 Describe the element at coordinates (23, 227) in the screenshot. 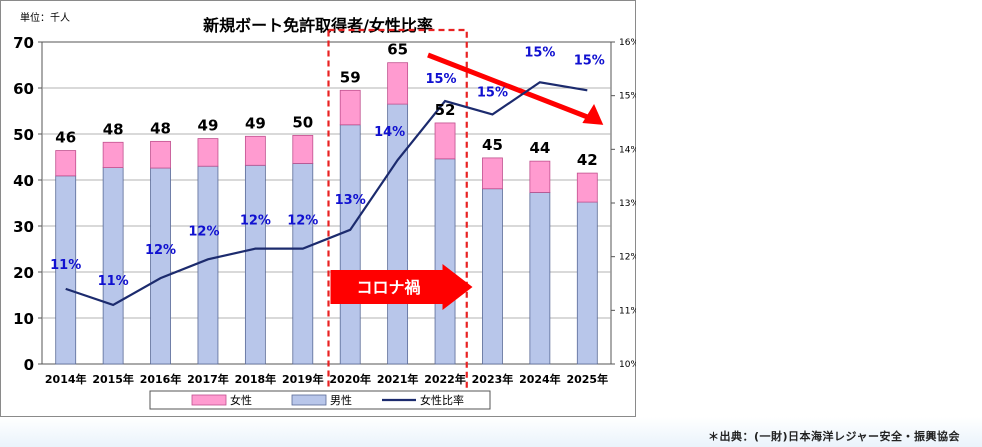

I see `y-tick-label: 30` at that location.